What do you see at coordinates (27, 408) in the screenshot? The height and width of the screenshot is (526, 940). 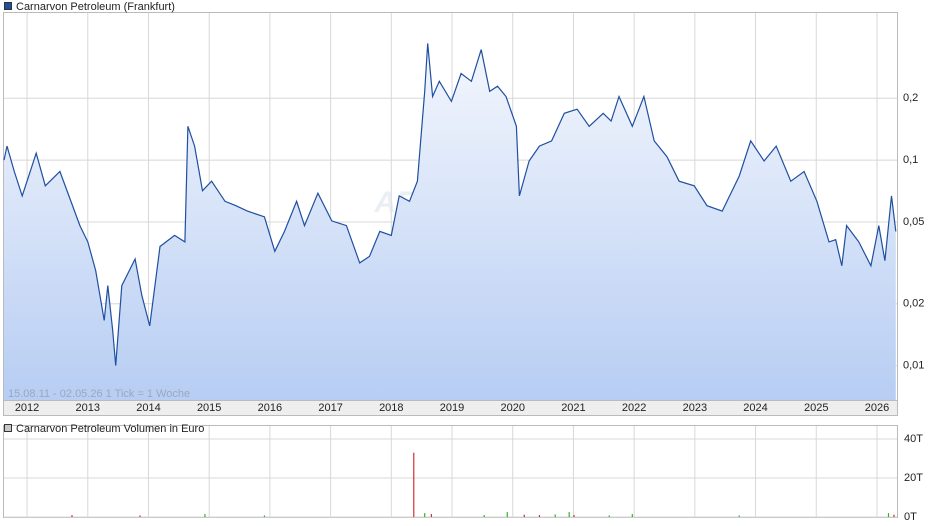 I see `x-tick-label: 2012` at bounding box center [27, 408].